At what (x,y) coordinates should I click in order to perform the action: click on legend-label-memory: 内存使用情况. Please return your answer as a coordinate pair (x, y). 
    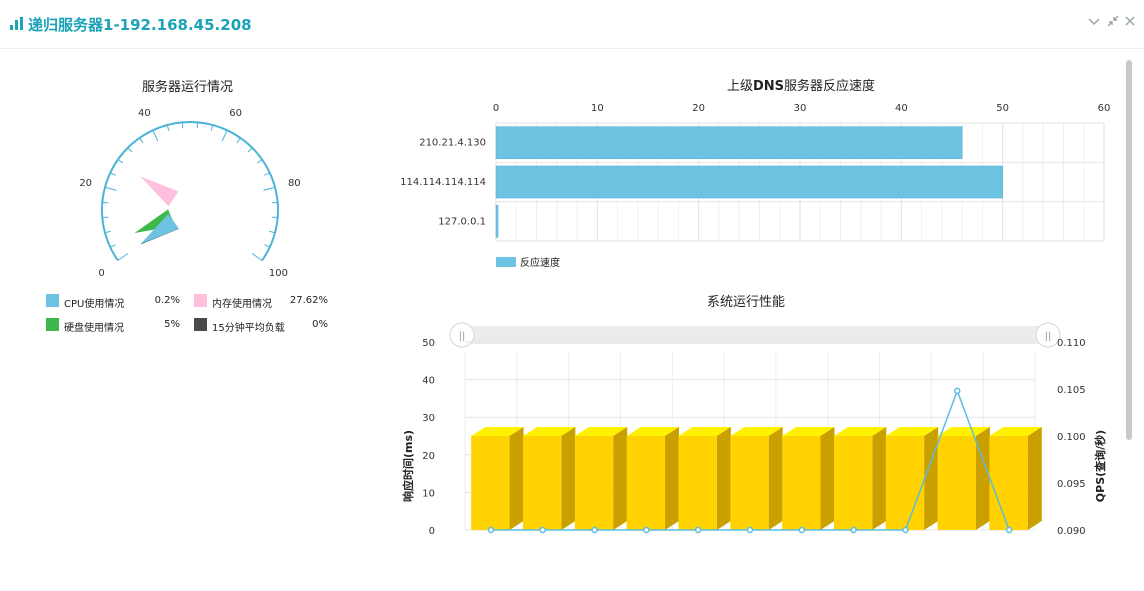
    Looking at the image, I should click on (242, 304).